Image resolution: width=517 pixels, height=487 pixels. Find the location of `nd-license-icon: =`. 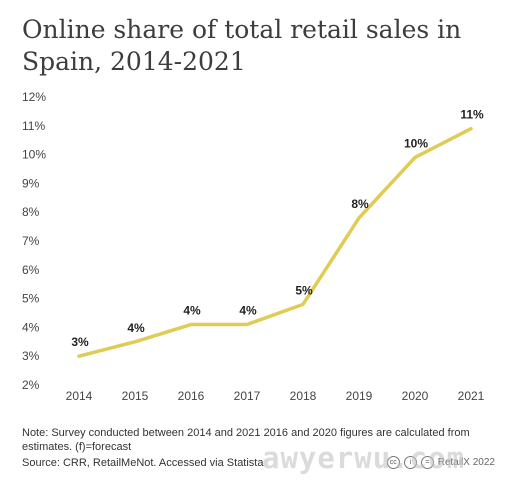

nd-license-icon: = is located at coordinates (427, 462).